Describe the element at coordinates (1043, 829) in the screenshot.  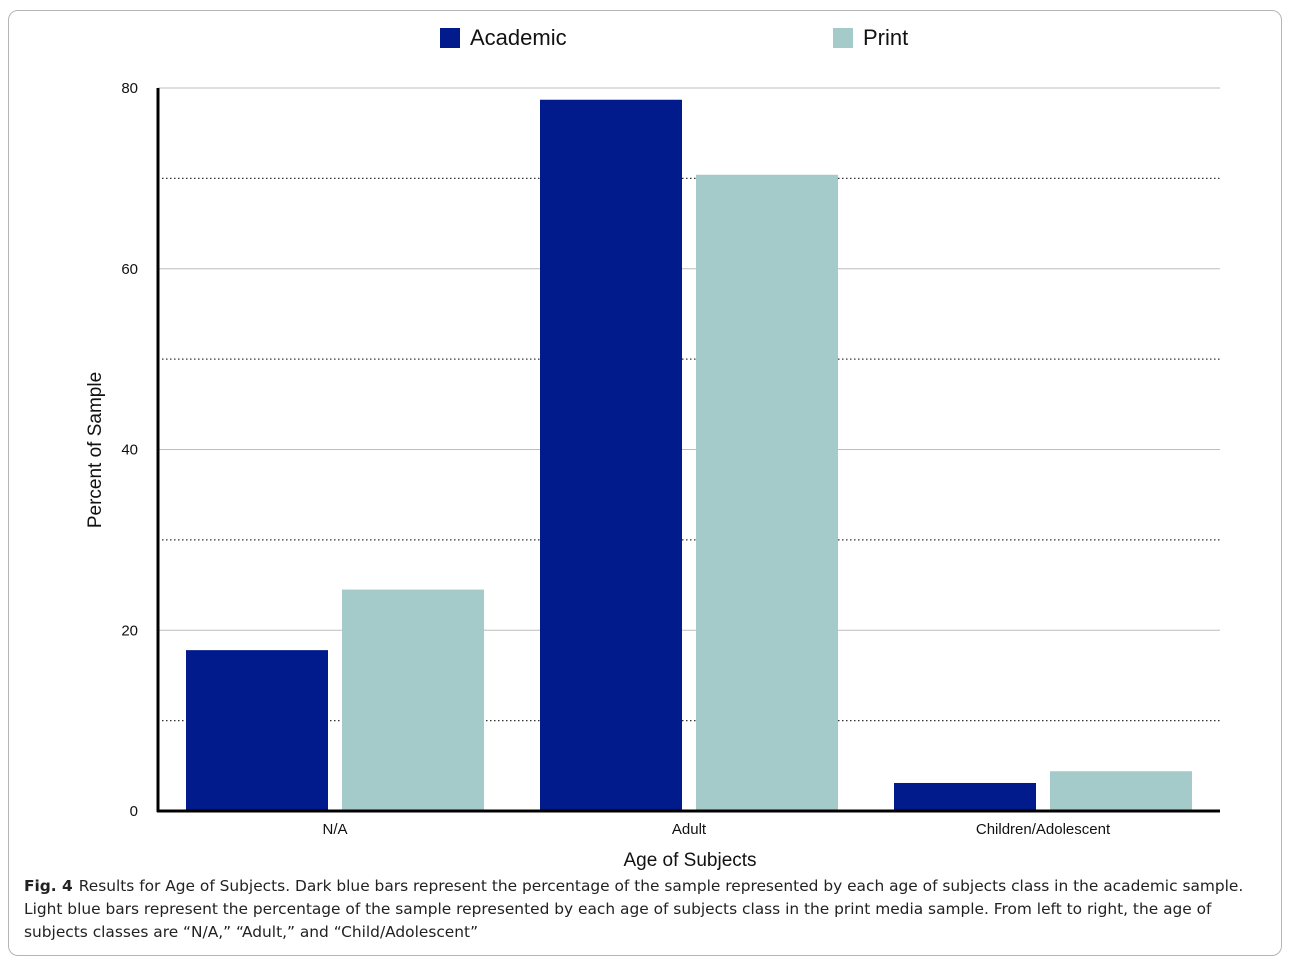
I see `x-tick-label: Children/Adolescent` at that location.